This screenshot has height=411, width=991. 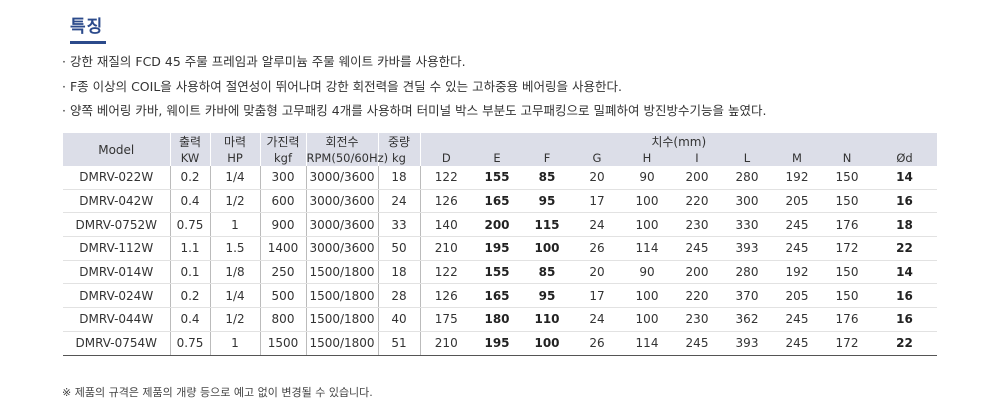 What do you see at coordinates (597, 296) in the screenshot?
I see `table-cell: 17` at bounding box center [597, 296].